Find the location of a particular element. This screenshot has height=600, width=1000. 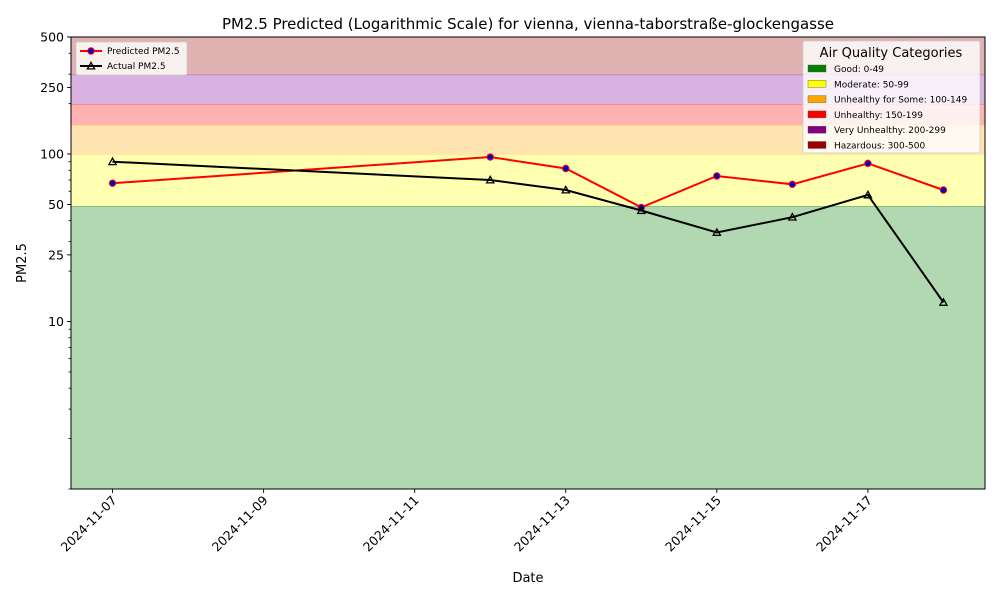

x-tick-label: 2024-11-07 is located at coordinates (89, 524).